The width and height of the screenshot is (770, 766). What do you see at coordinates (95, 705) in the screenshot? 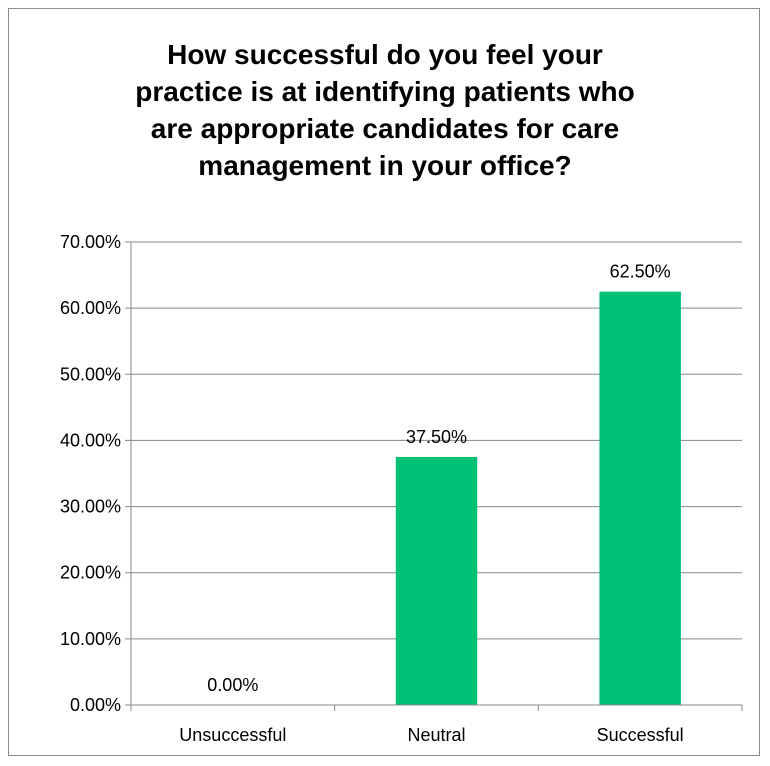
I see `y-tick-label-0: 0.00%` at bounding box center [95, 705].